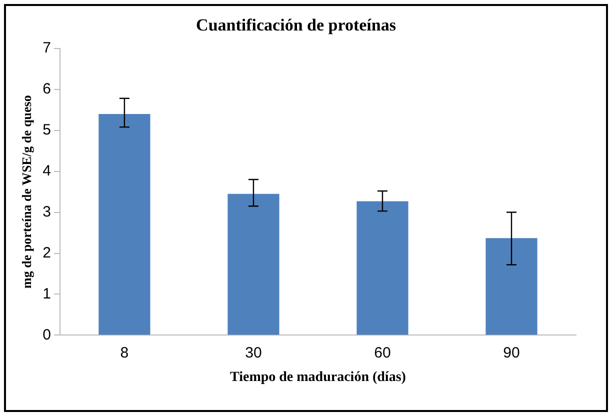 This screenshot has height=420, width=616. What do you see at coordinates (46, 211) in the screenshot?
I see `y-tick-label: 3` at bounding box center [46, 211].